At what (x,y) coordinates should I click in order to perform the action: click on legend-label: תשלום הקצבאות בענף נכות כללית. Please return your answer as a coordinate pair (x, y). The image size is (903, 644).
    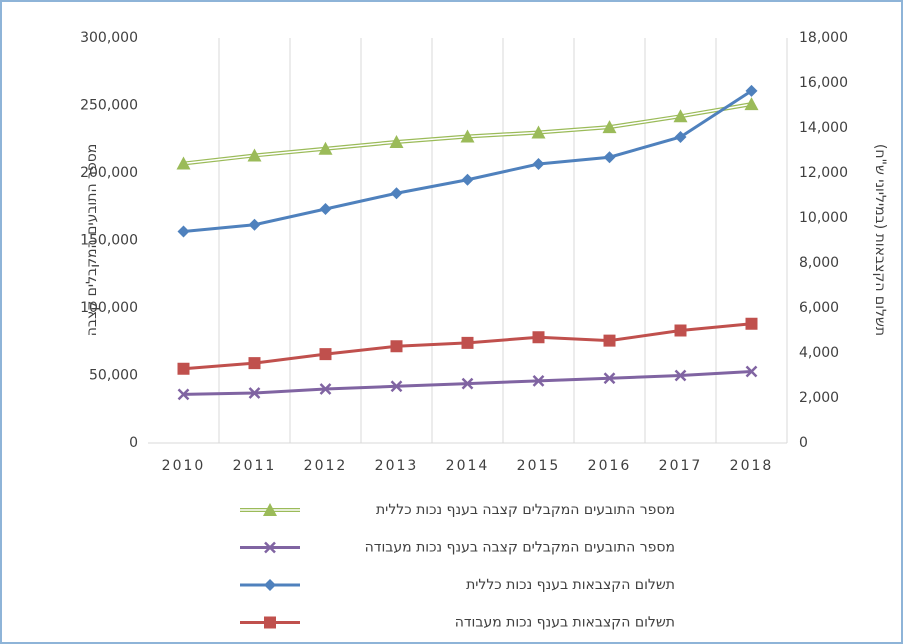
    Looking at the image, I should click on (570, 585).